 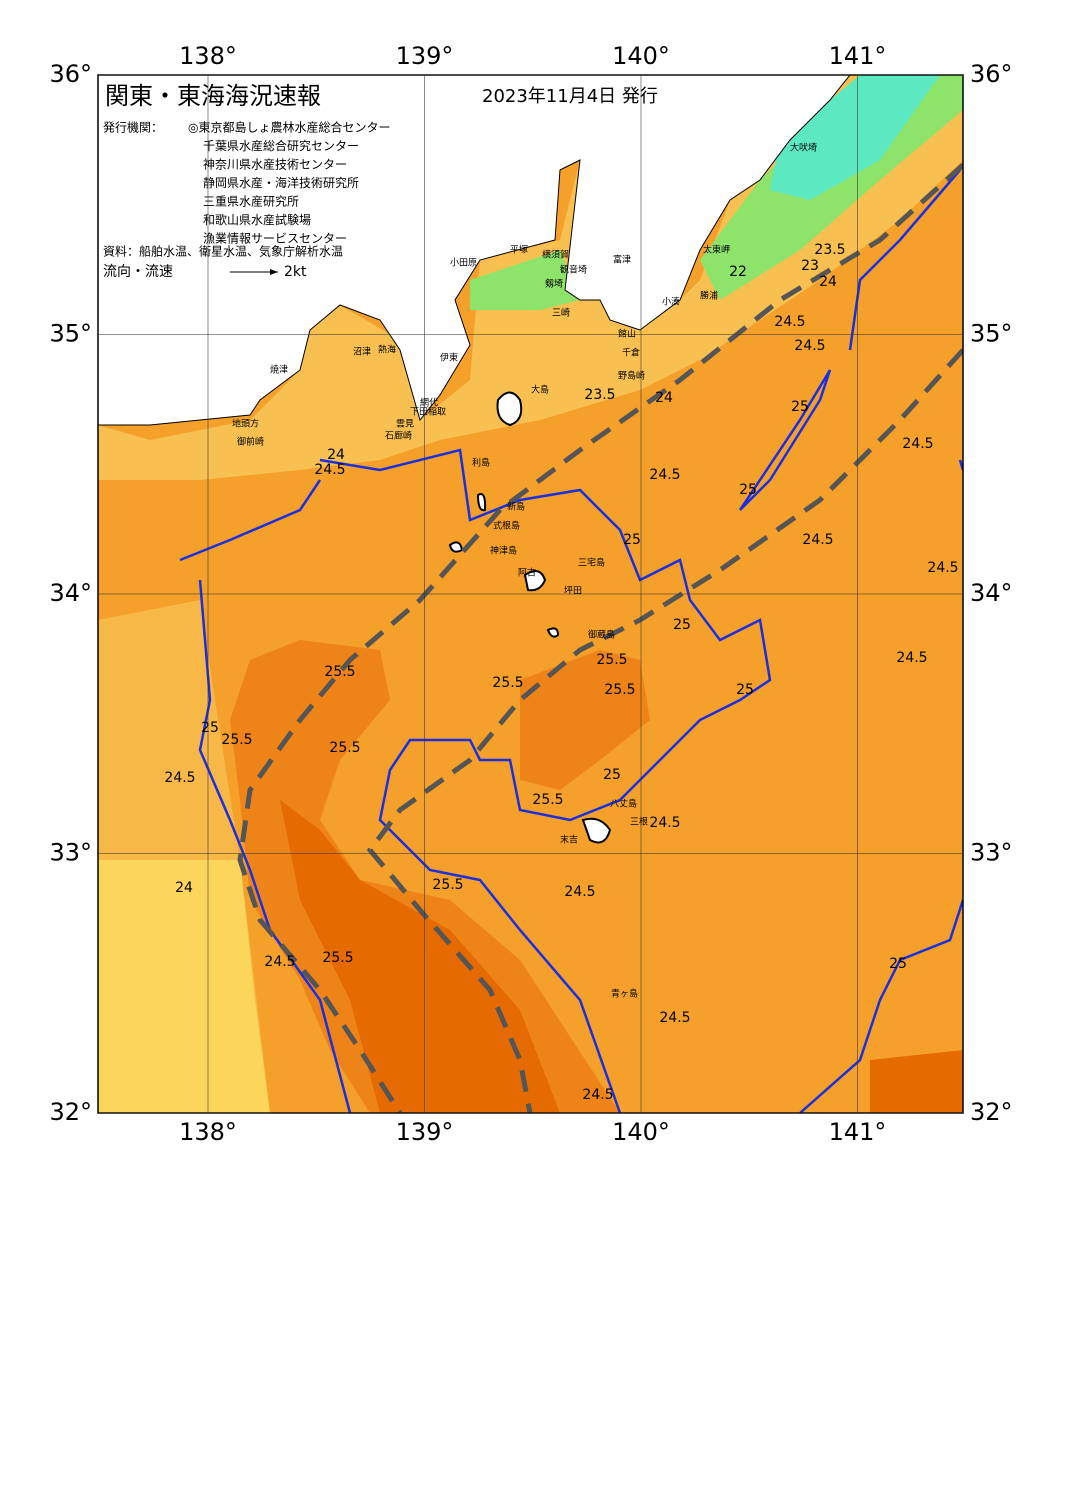 What do you see at coordinates (213, 96) in the screenshot?
I see `title: 関東・東海海況速報` at bounding box center [213, 96].